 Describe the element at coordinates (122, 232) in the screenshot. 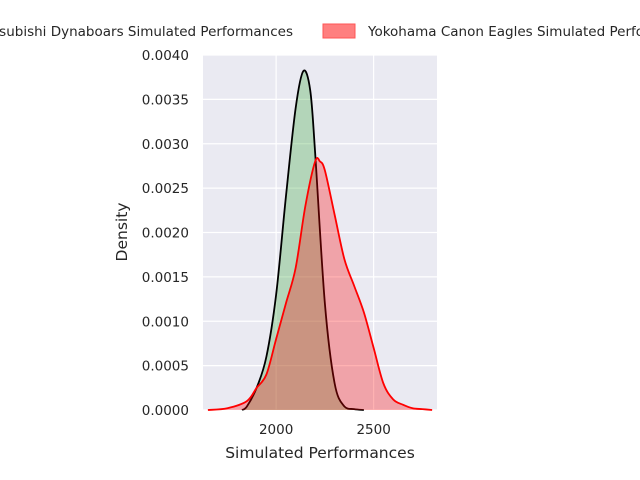

I see `y-axis-label: Density` at that location.